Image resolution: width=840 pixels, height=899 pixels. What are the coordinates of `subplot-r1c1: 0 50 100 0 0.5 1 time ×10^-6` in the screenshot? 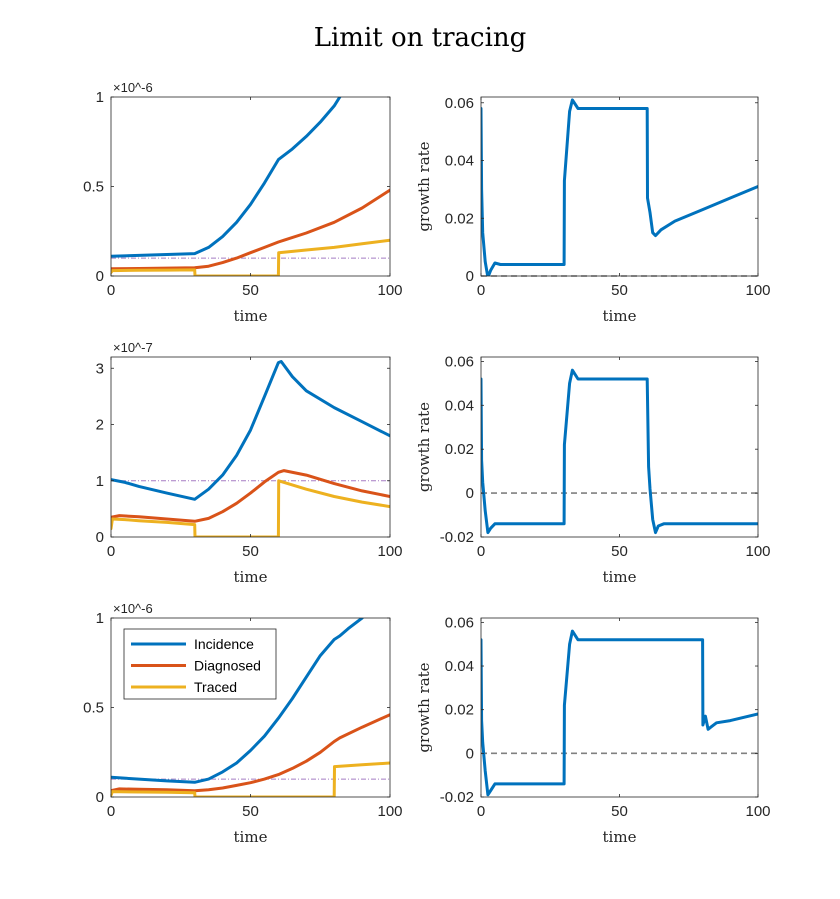 It's located at (242, 202).